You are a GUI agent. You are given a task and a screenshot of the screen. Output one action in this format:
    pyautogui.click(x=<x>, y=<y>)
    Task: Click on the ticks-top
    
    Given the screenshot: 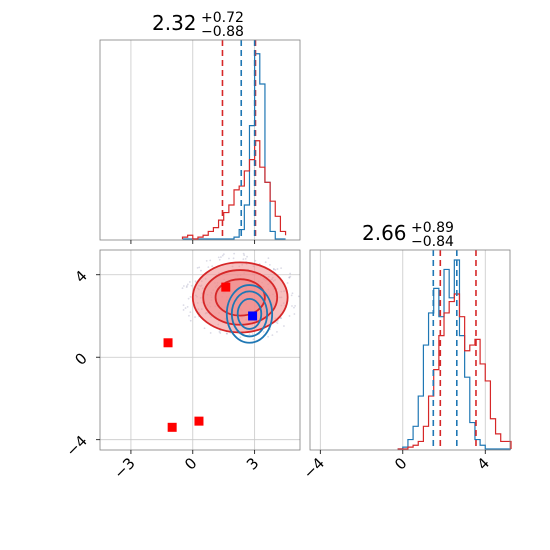 What is the action you would take?
    pyautogui.click(x=193, y=242)
    